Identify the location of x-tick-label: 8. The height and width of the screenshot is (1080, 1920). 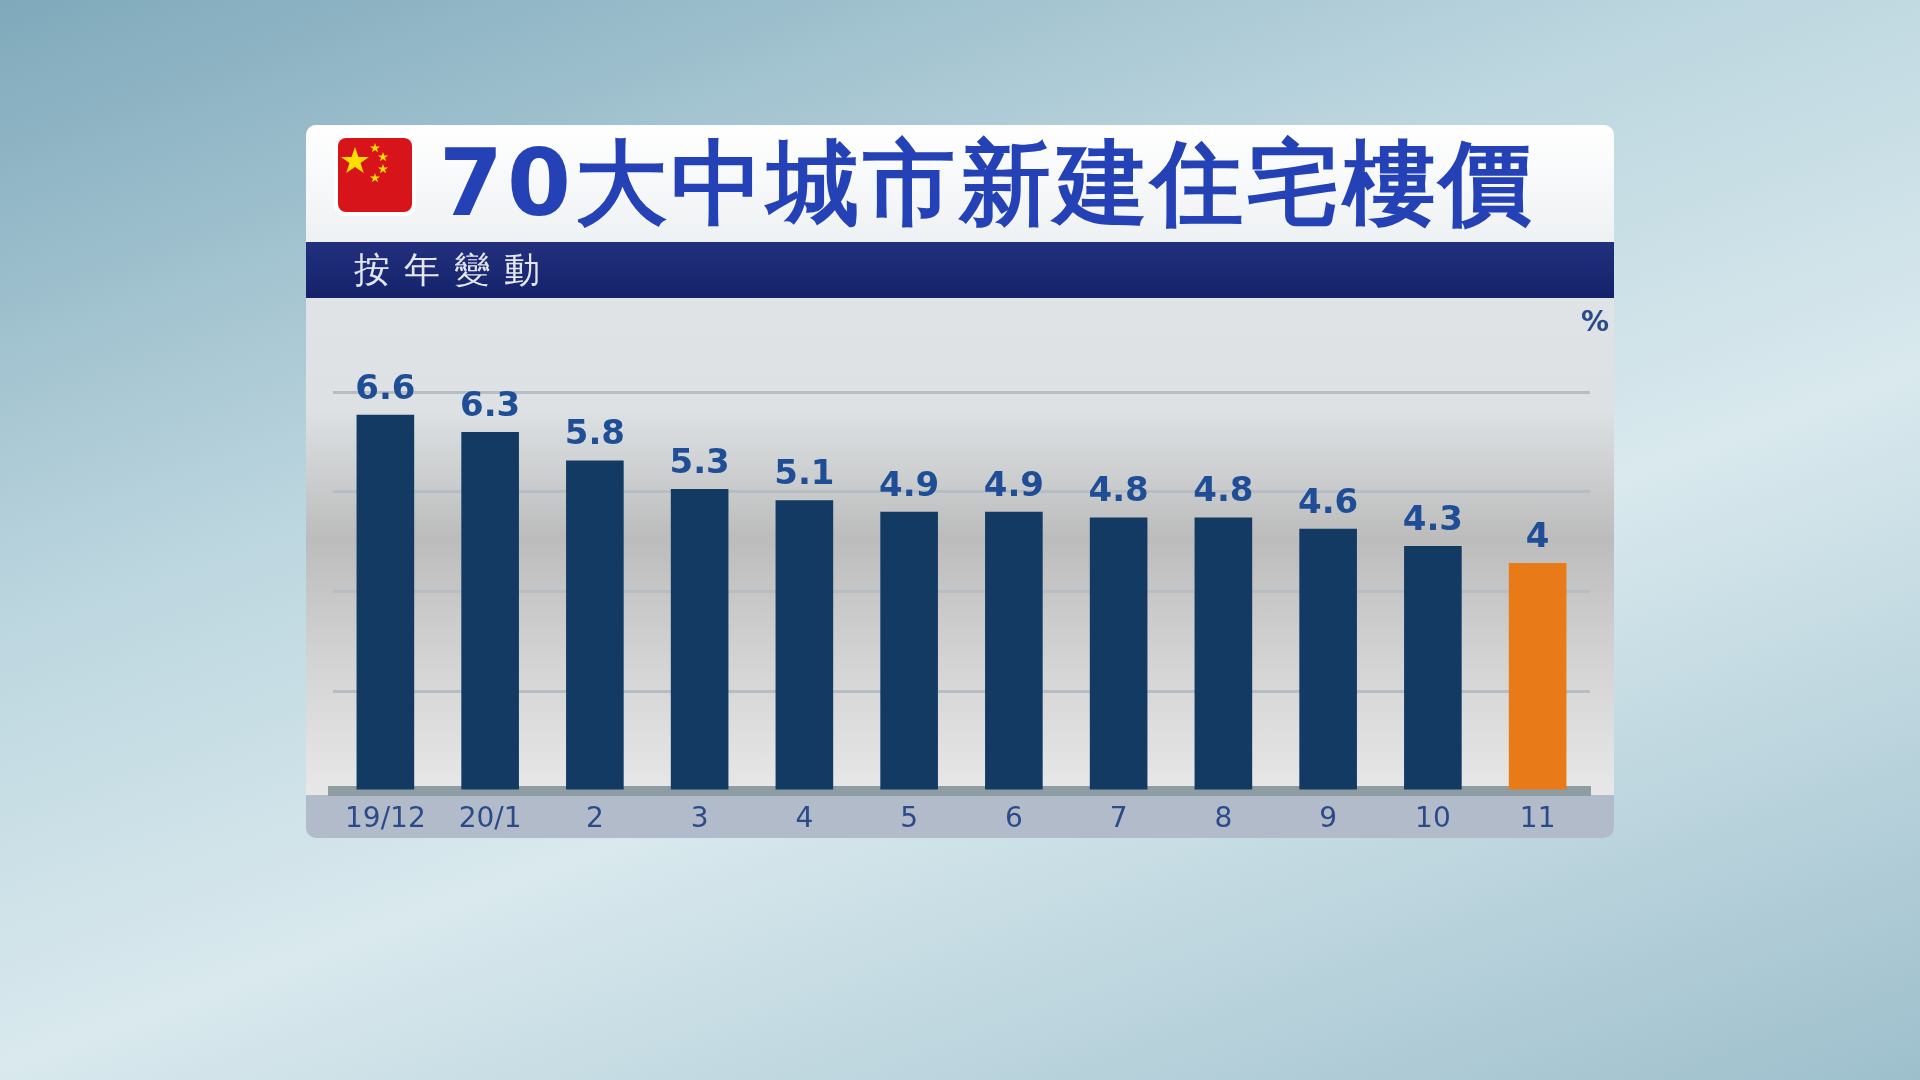
(1223, 818).